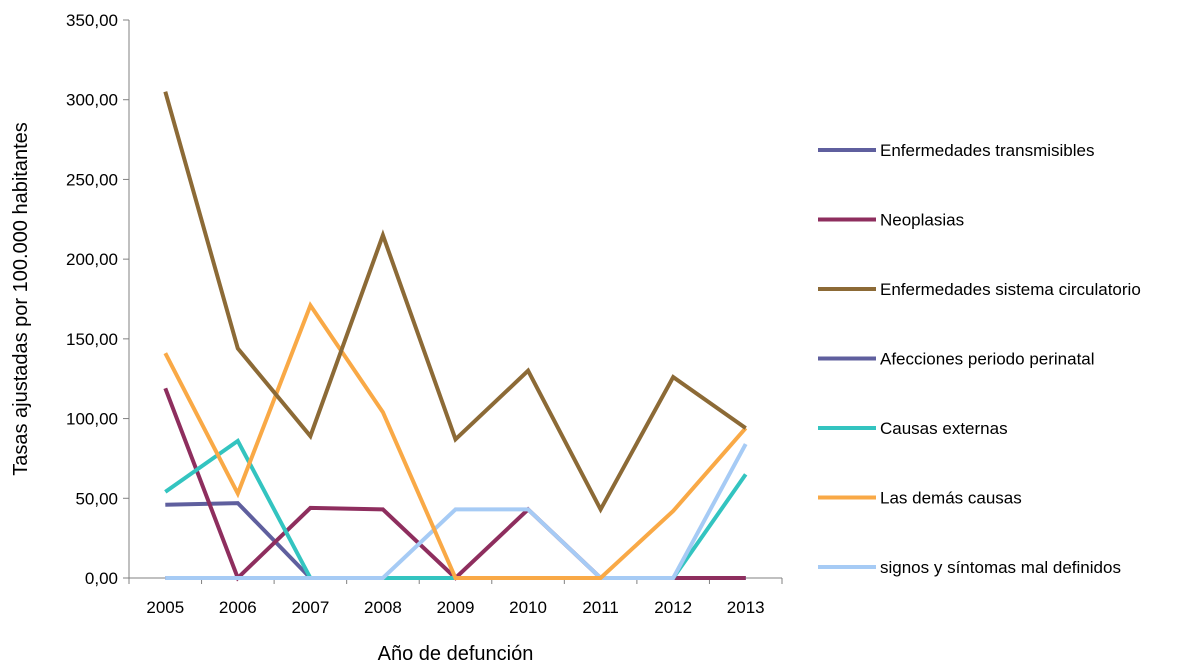  What do you see at coordinates (92, 259) in the screenshot?
I see `y-tick-label: 200,00` at bounding box center [92, 259].